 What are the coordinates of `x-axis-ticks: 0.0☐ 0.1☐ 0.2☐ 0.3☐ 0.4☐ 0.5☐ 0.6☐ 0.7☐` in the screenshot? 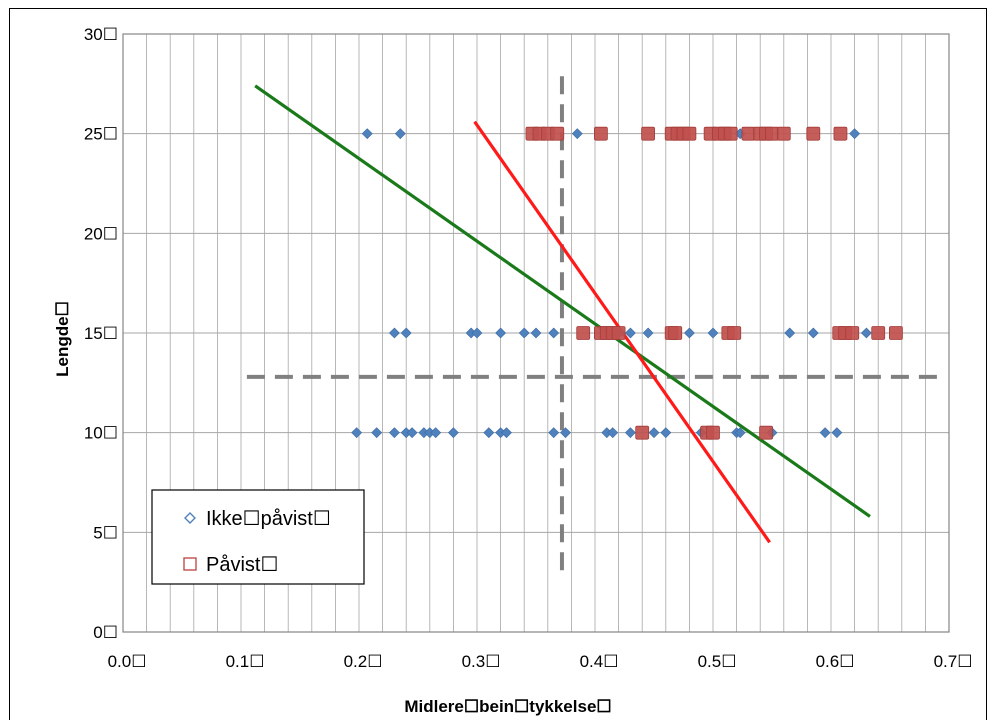 It's located at (540, 661).